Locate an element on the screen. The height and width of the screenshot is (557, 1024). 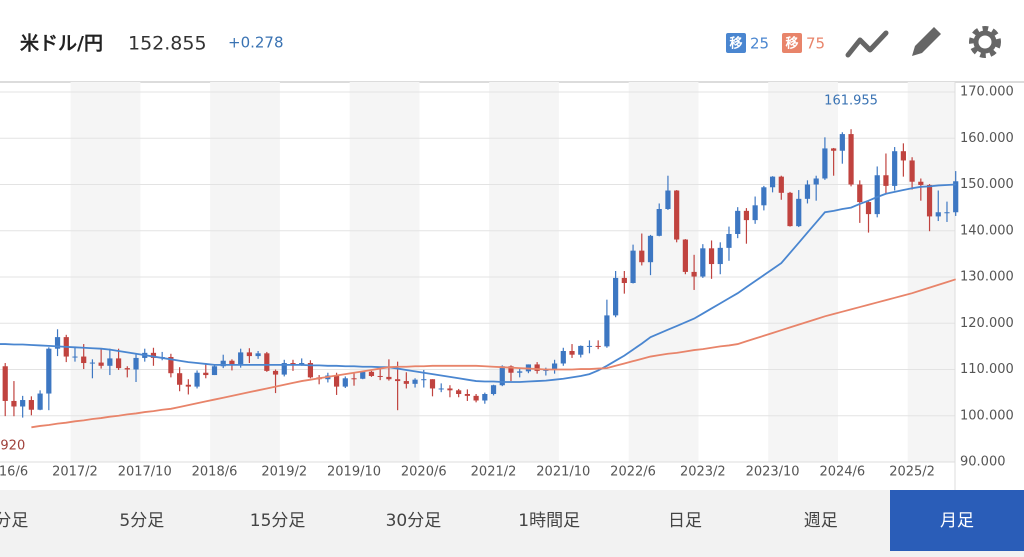
tab: 月足 is located at coordinates (957, 520).